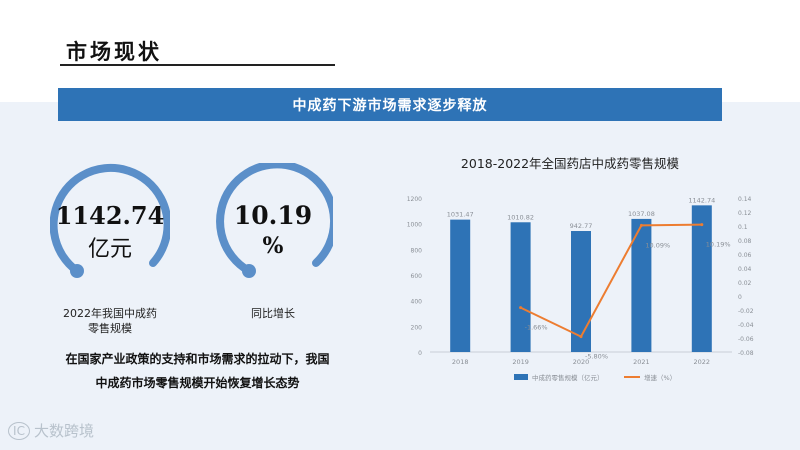 The width and height of the screenshot is (800, 450). I want to click on title-underline, so click(197, 65).